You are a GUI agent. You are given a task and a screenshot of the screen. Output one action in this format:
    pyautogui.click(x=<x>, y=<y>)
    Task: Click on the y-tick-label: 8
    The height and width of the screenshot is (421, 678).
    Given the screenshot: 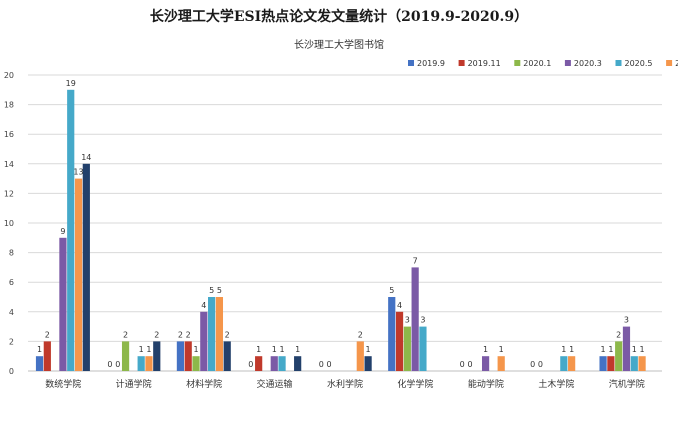 What is the action you would take?
    pyautogui.click(x=11, y=253)
    